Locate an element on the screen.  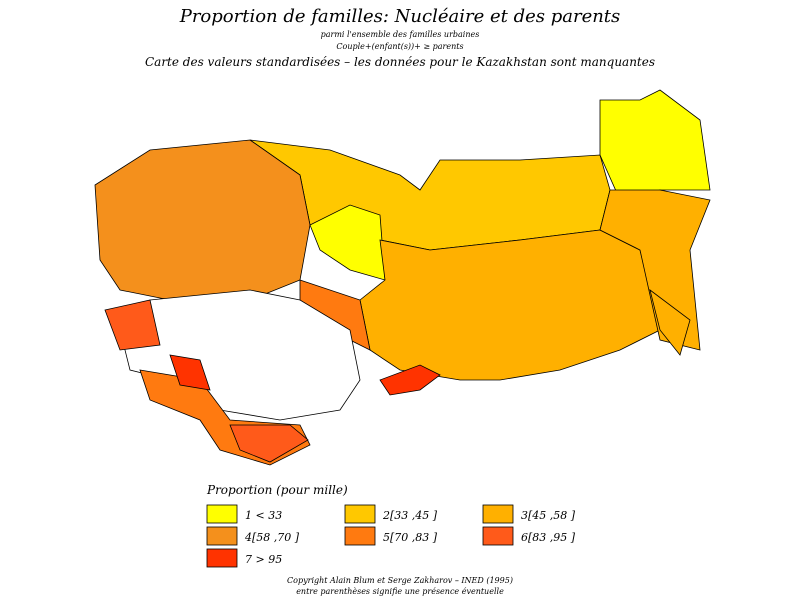
definition: Couple+(enfant(s))+ ≥ parents is located at coordinates (399, 46).